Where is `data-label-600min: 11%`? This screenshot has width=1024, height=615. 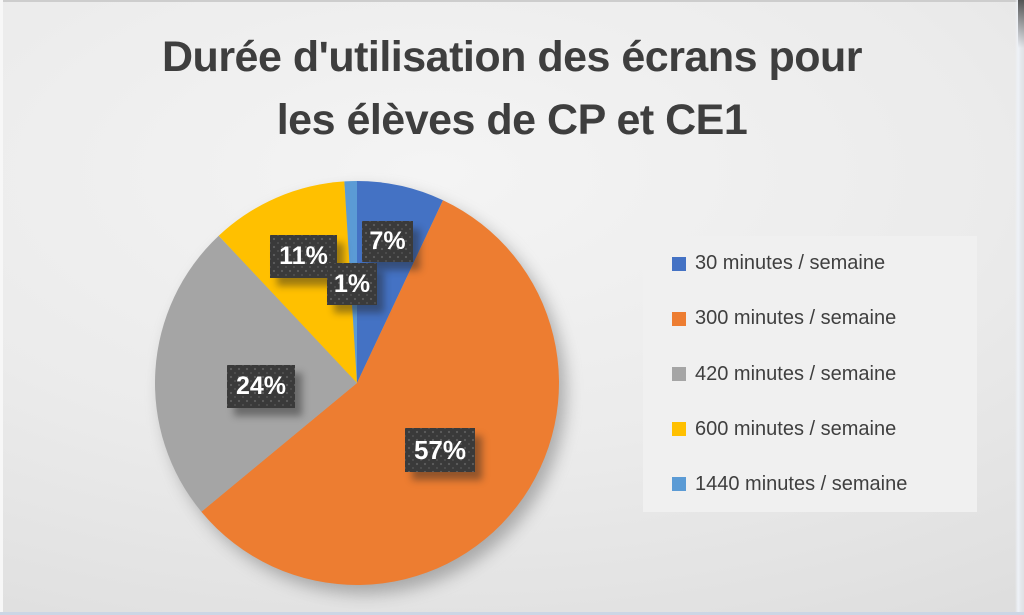
data-label-600min: 11% is located at coordinates (303, 256).